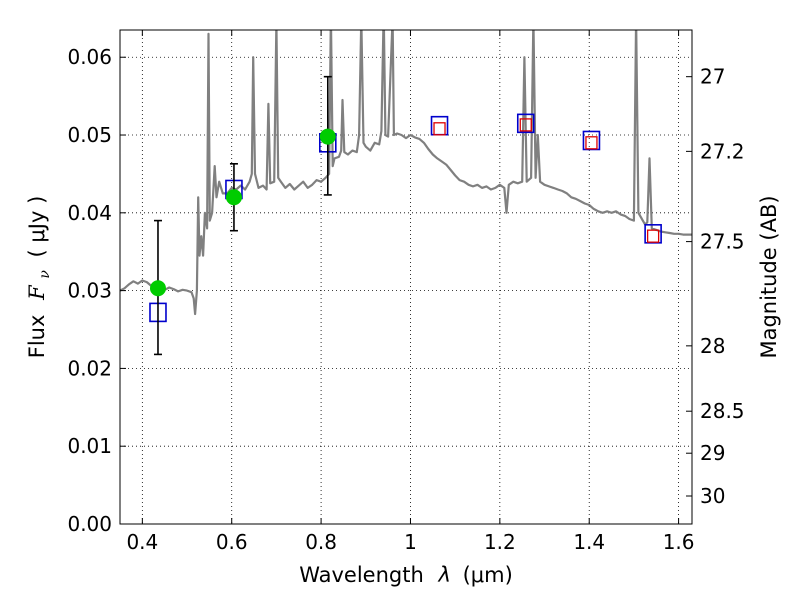 Image resolution: width=800 pixels, height=604 pixels. I want to click on y-tick-label: 0.02, so click(89, 368).